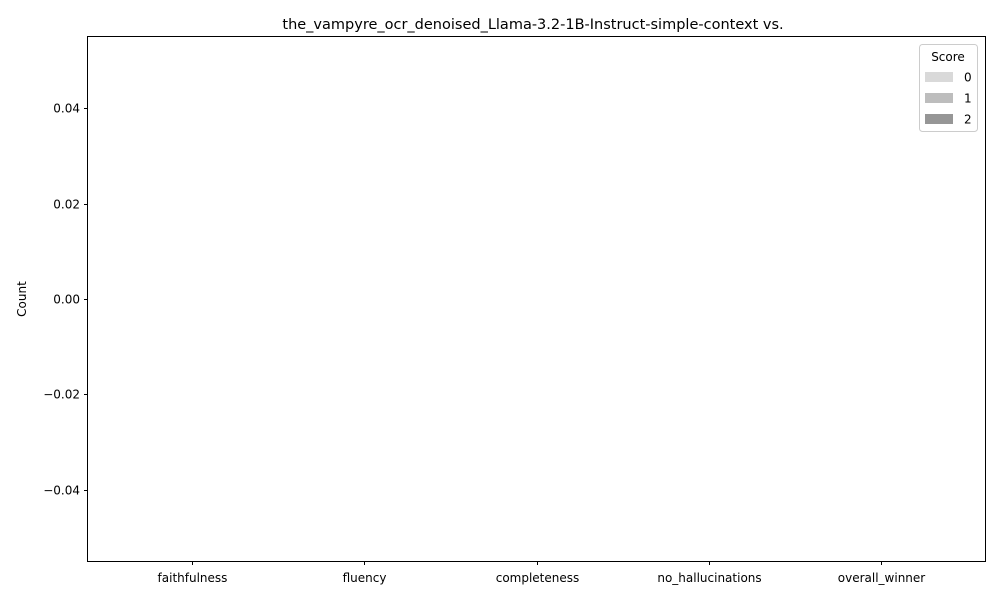 This screenshot has width=1000, height=600. Describe the element at coordinates (22, 299) in the screenshot. I see `y-axis-label: Count` at that location.